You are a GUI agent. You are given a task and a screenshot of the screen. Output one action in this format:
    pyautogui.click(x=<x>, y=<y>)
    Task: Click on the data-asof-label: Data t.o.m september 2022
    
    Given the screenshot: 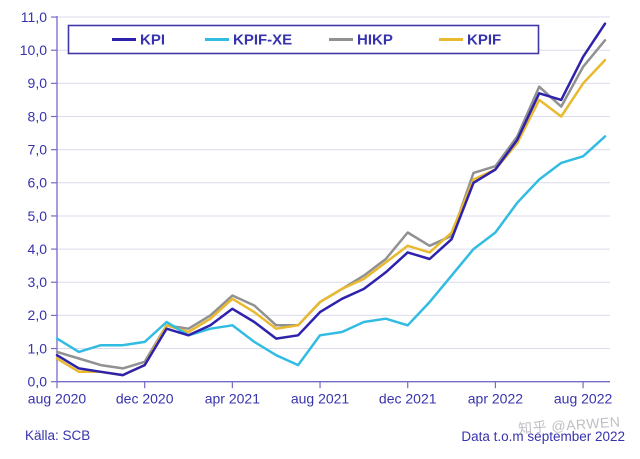 What is the action you would take?
    pyautogui.click(x=543, y=436)
    